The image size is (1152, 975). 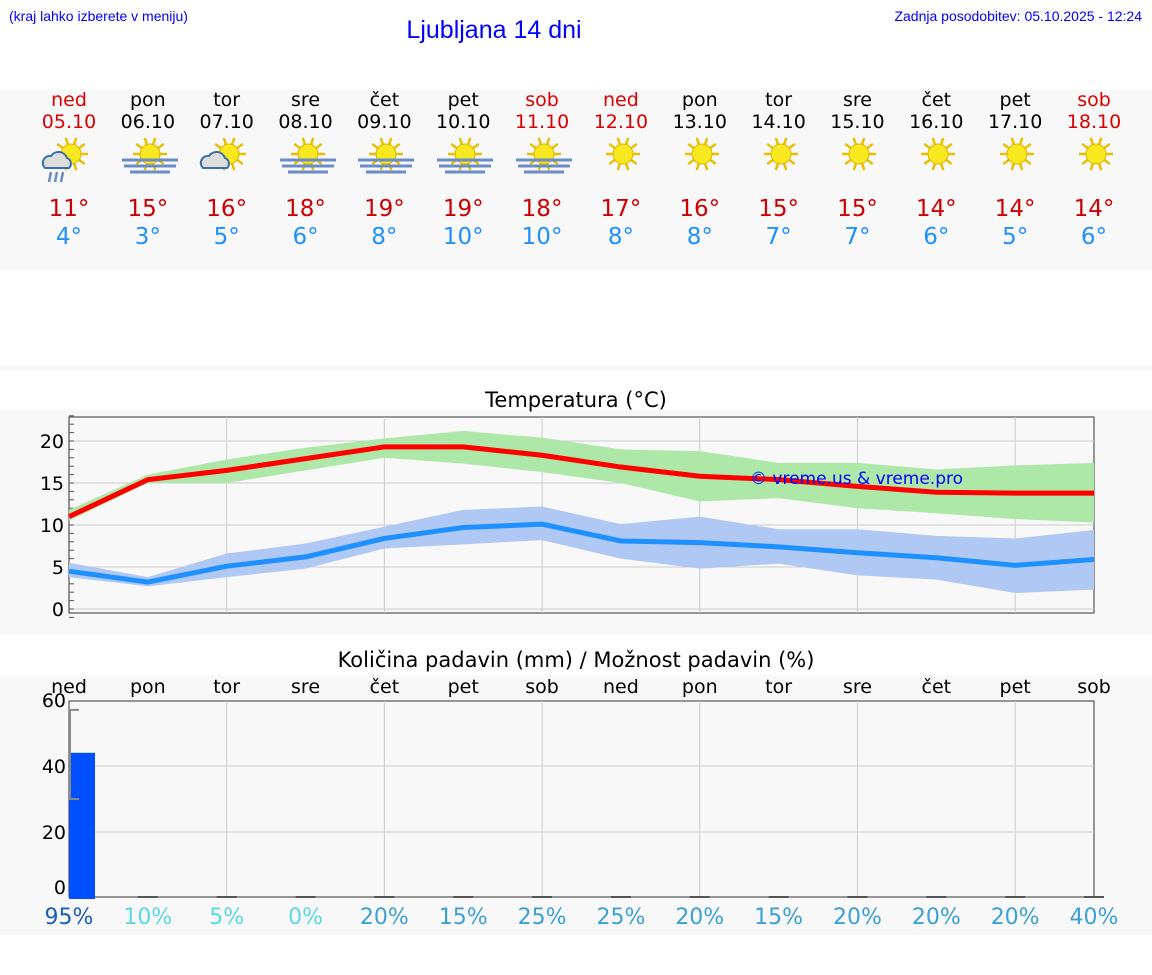 I want to click on sun-cloud-rain-icon, so click(x=64, y=160).